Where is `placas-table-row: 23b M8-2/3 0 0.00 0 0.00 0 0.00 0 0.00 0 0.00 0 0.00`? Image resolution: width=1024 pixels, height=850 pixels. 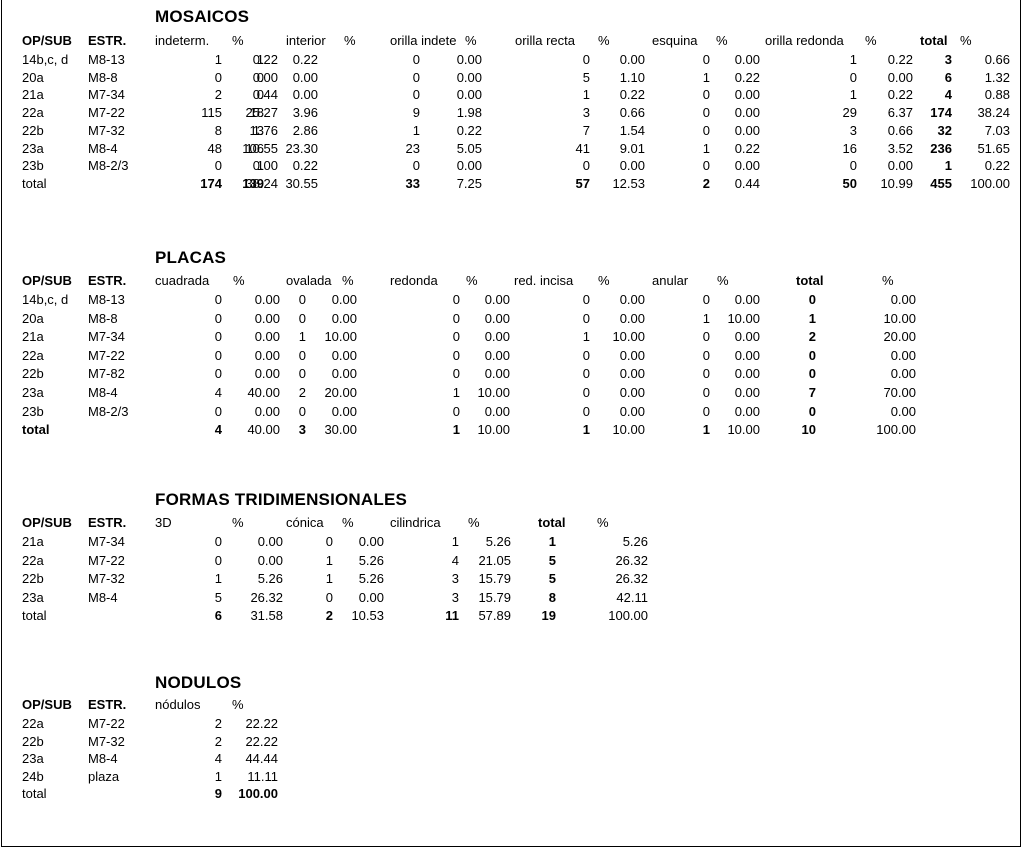 placas-table-row: 23b M8-2/3 0 0.00 0 0.00 0 0.00 0 0.00 0 0.00 0 0.00 is located at coordinates (510, 412).